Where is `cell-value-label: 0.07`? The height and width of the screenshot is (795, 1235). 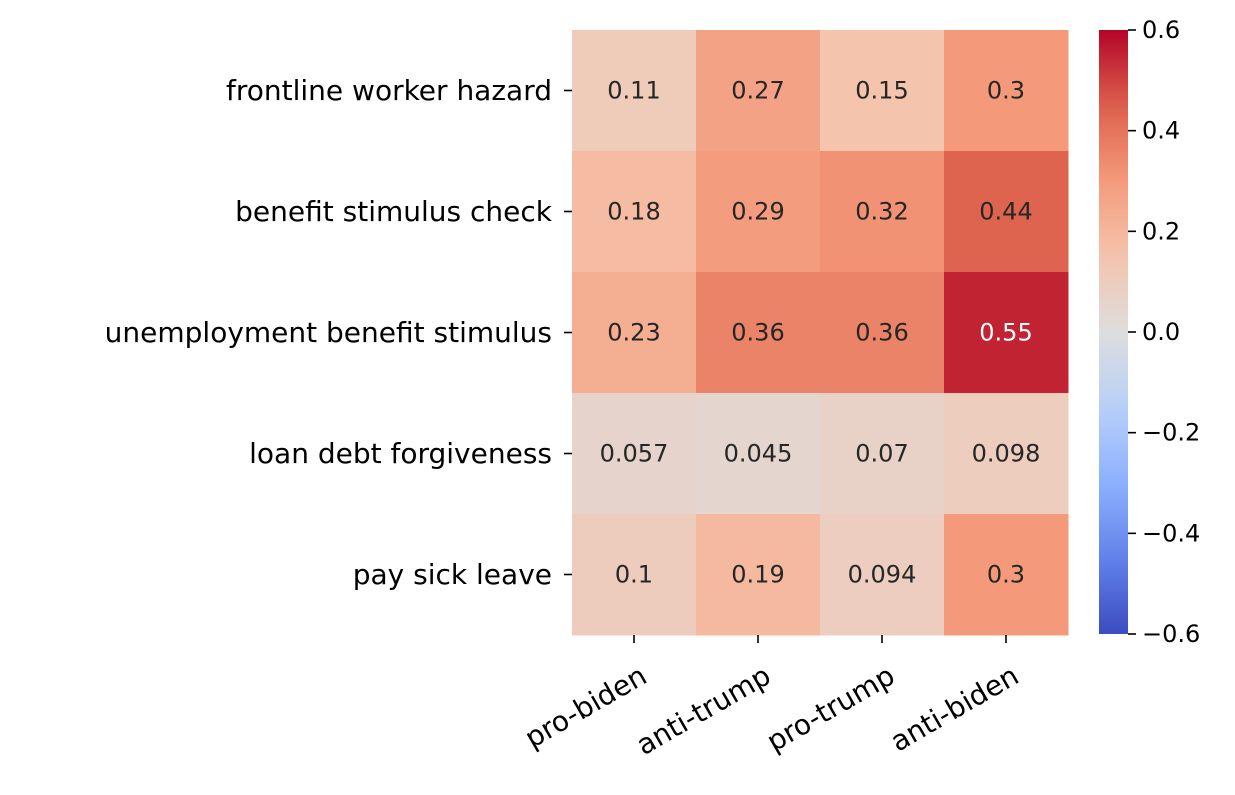
cell-value-label: 0.07 is located at coordinates (881, 454).